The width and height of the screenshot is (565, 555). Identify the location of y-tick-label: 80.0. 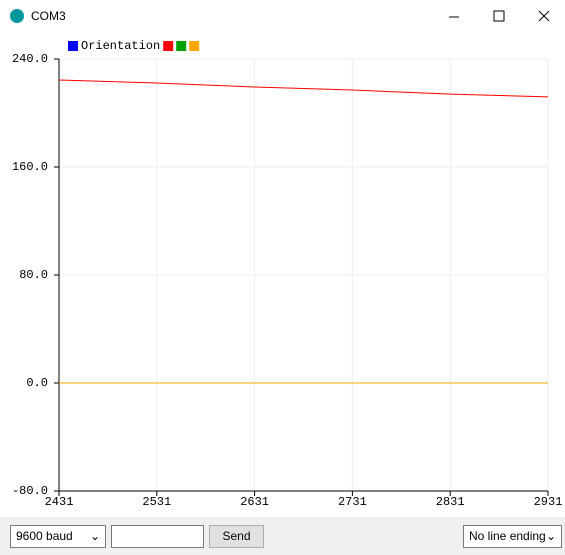
(33, 275).